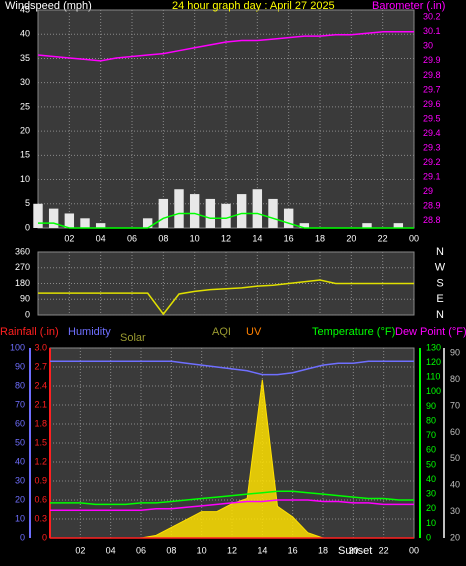 Image resolution: width=466 pixels, height=566 pixels. What do you see at coordinates (408, 6) in the screenshot?
I see `header-label: Barometer (.in)` at bounding box center [408, 6].